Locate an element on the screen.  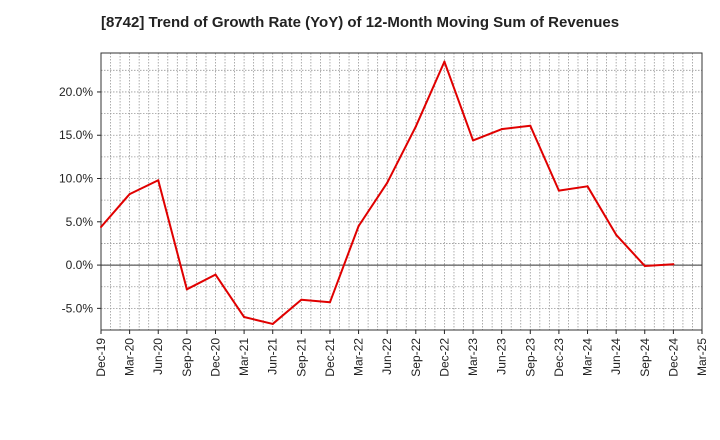
y-tick-label: 10.0% is located at coordinates (76, 179).